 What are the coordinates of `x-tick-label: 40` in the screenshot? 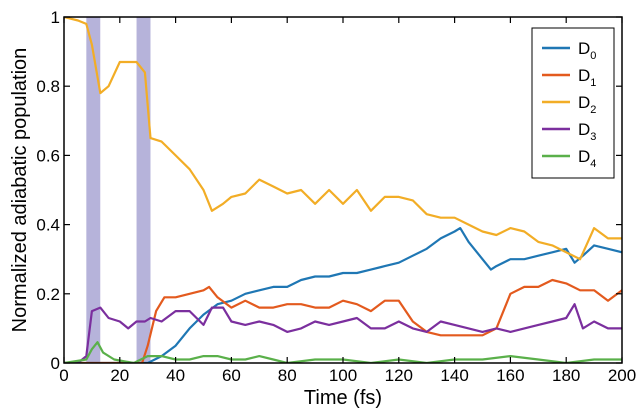 It's located at (175, 375).